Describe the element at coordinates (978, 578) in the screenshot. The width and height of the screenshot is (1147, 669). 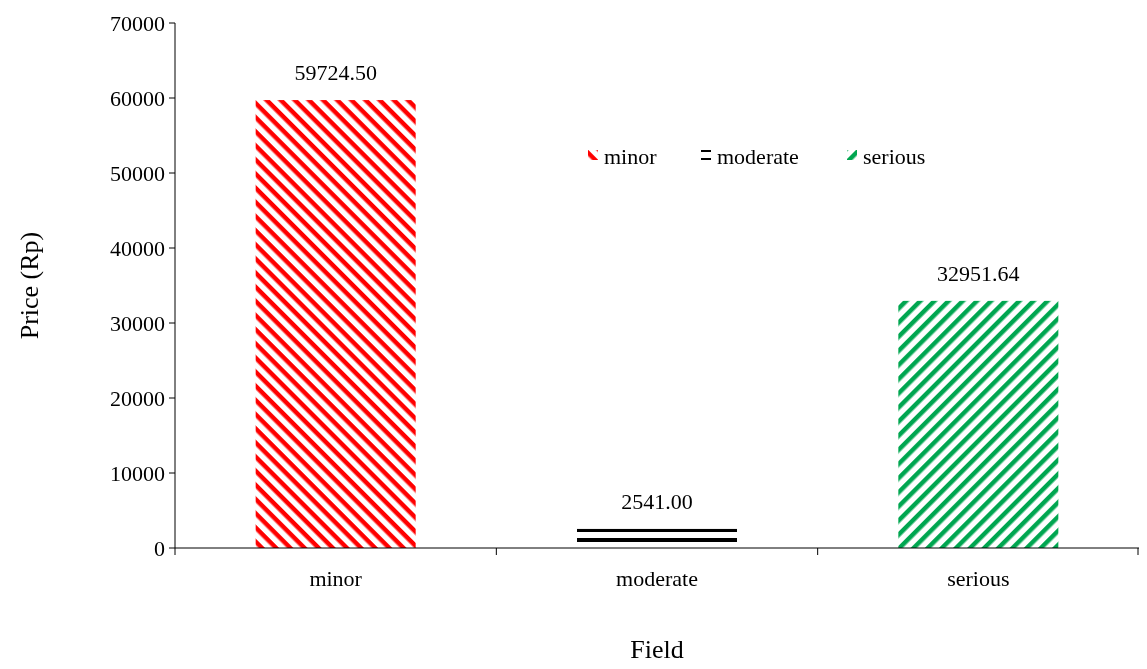
I see `x-tick-label: serious` at that location.